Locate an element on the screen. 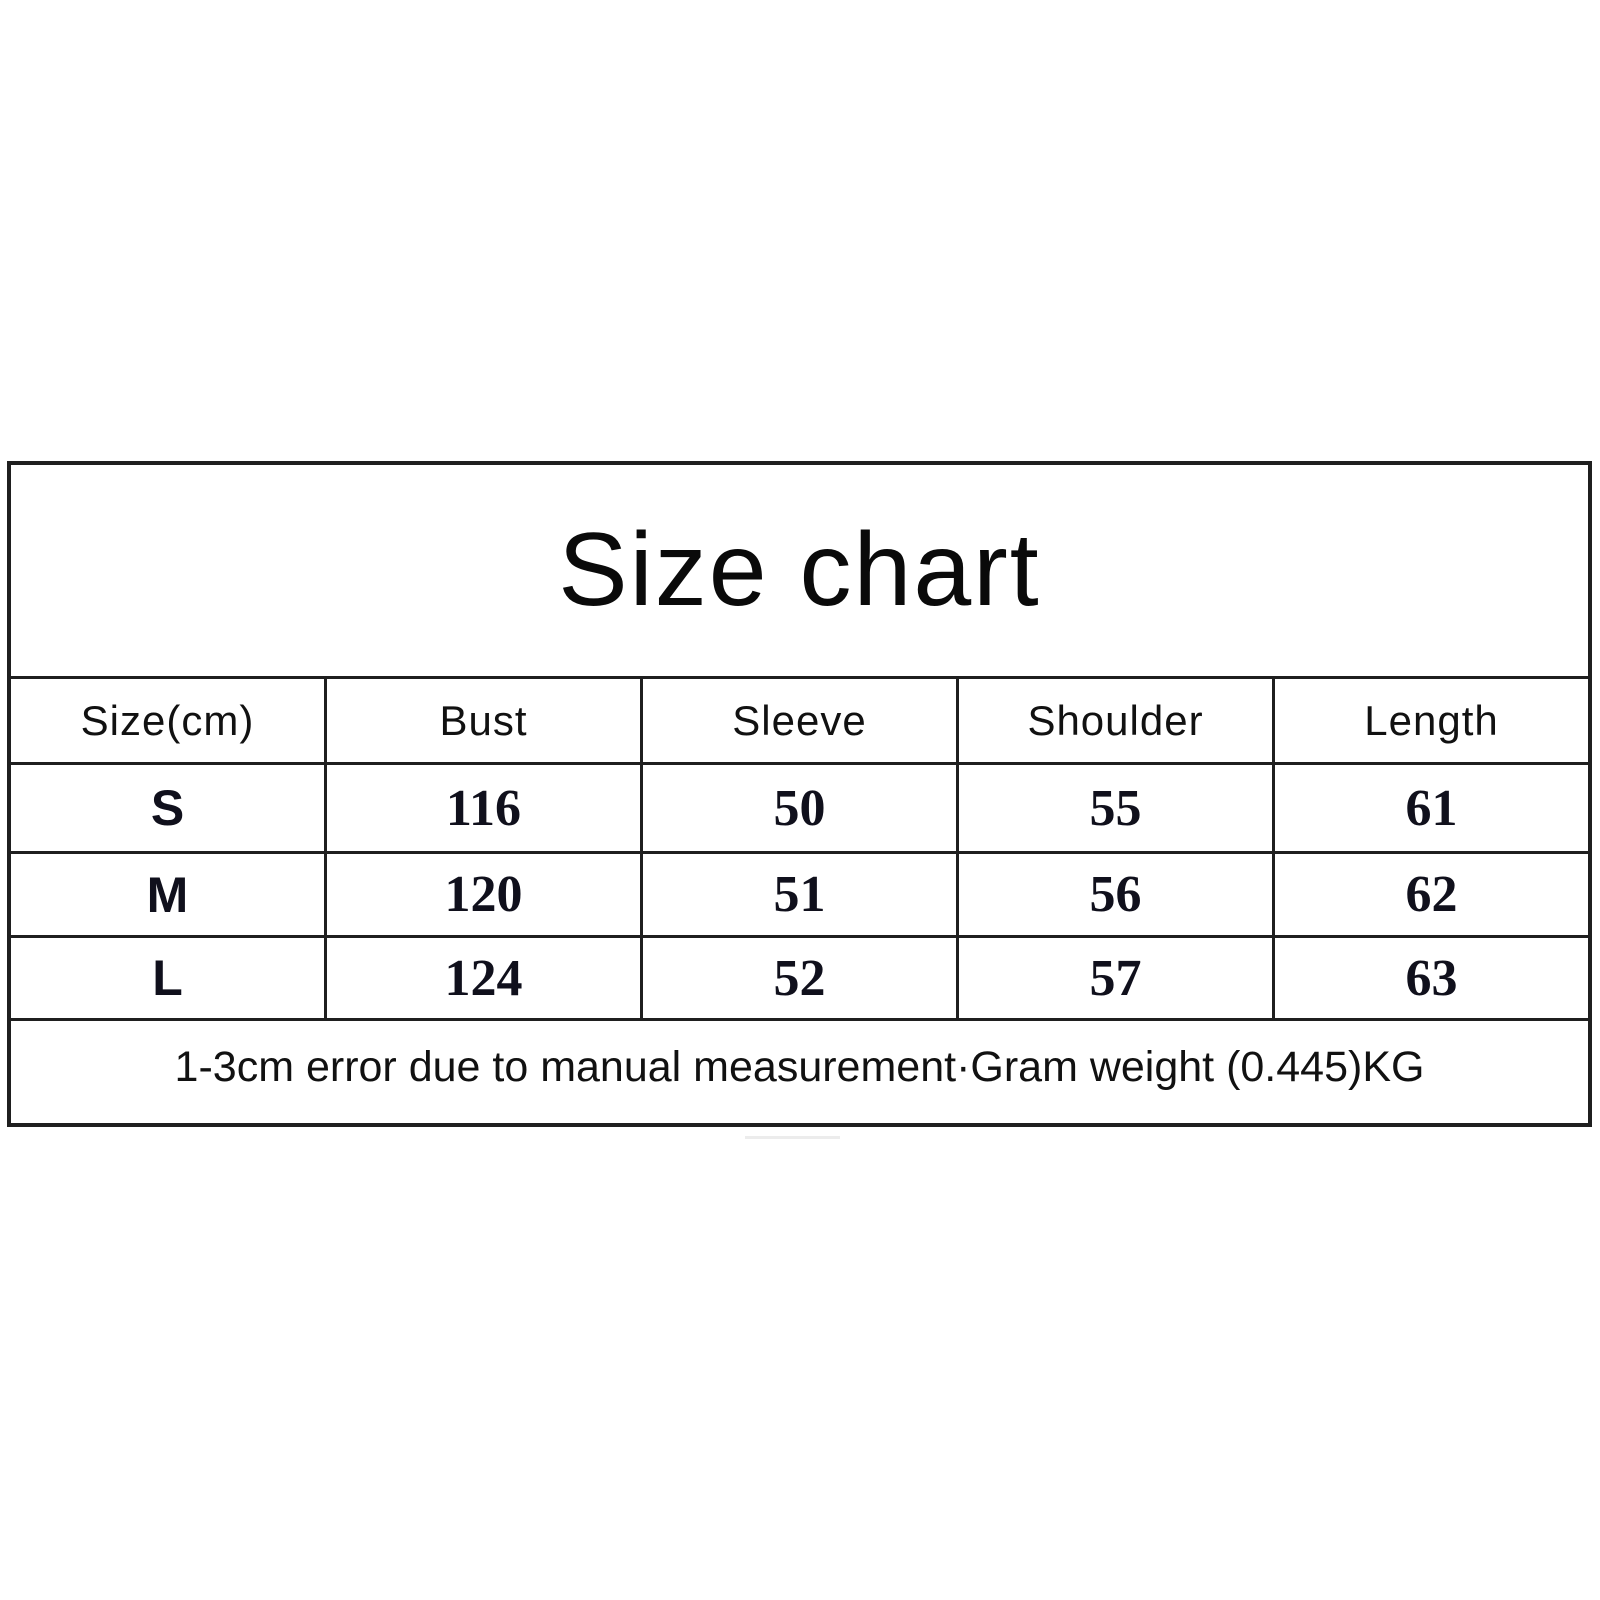  page-title: Size chart is located at coordinates (799, 570).